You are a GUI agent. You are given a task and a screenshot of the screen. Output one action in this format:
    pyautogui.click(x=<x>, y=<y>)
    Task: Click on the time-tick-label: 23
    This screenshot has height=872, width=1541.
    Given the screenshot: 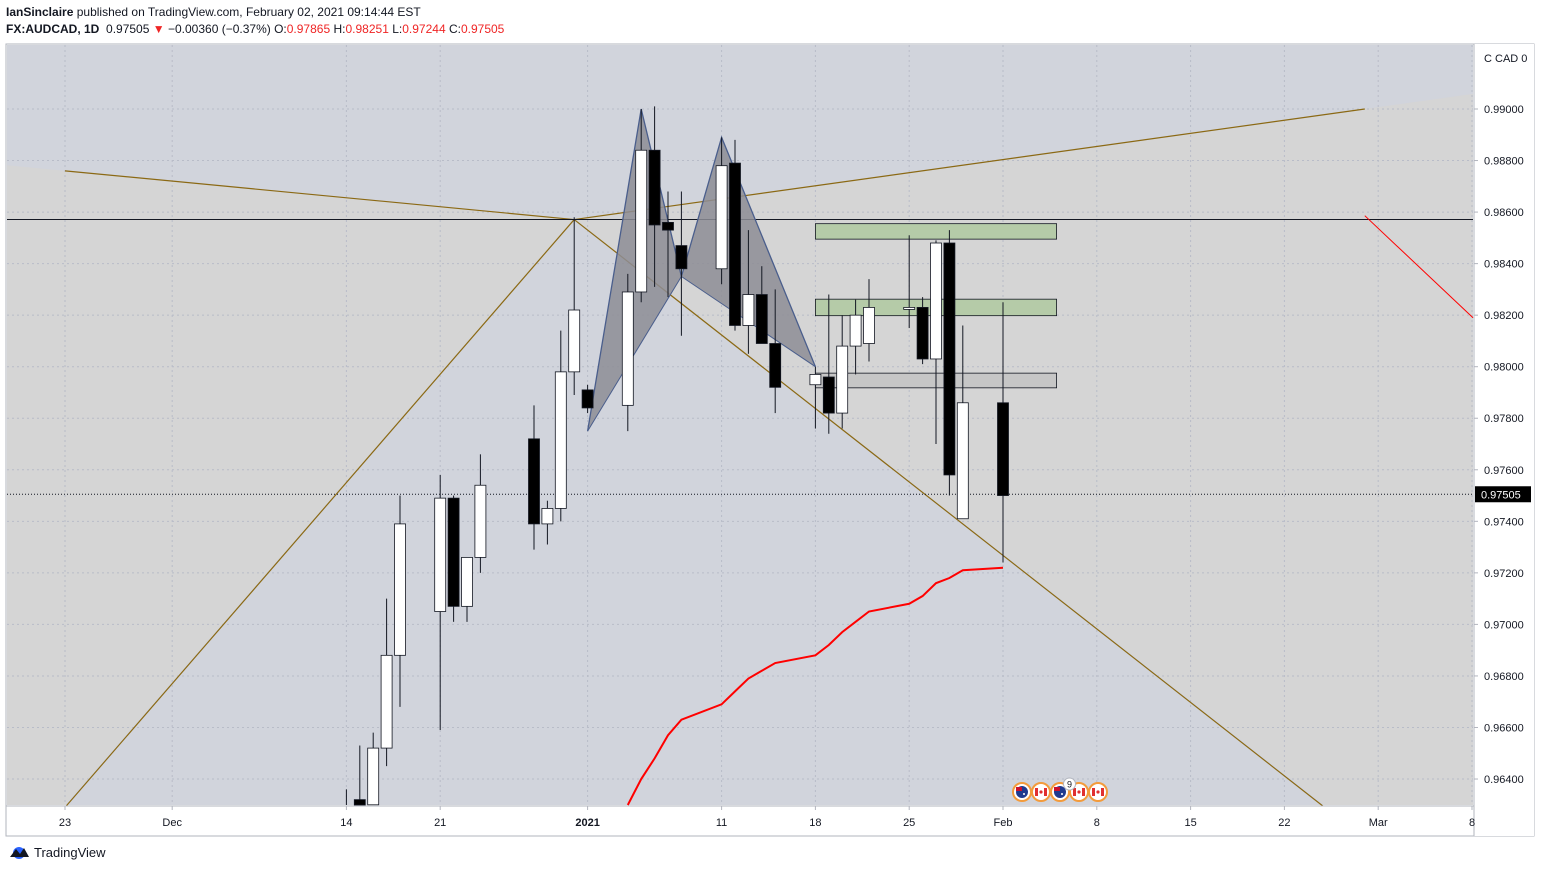 What is the action you would take?
    pyautogui.click(x=65, y=823)
    